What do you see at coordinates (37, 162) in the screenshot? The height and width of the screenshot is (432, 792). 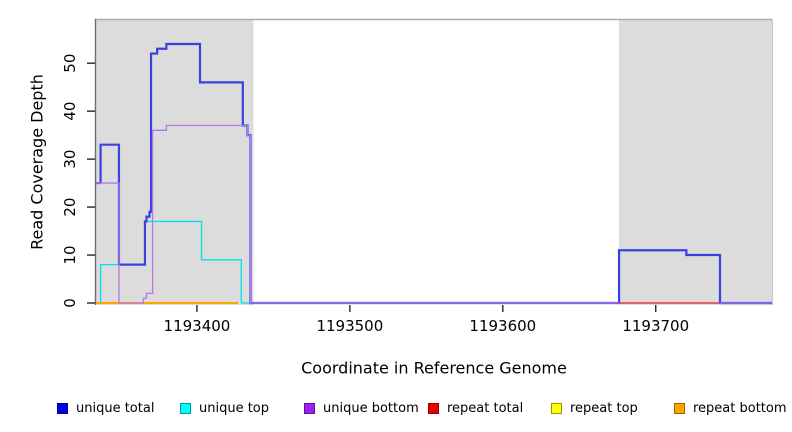 I see `y-axis-label: Read Coverage Depth` at bounding box center [37, 162].